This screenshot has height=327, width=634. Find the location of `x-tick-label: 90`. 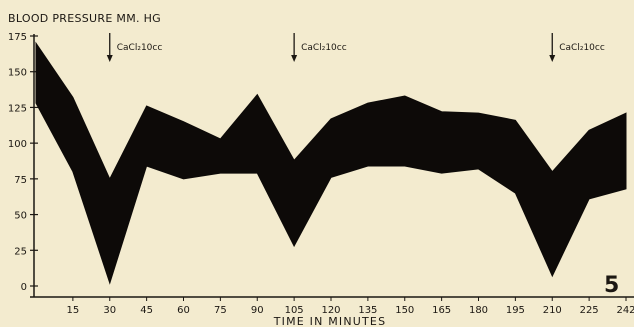

x-tick-label: 90 is located at coordinates (257, 310).